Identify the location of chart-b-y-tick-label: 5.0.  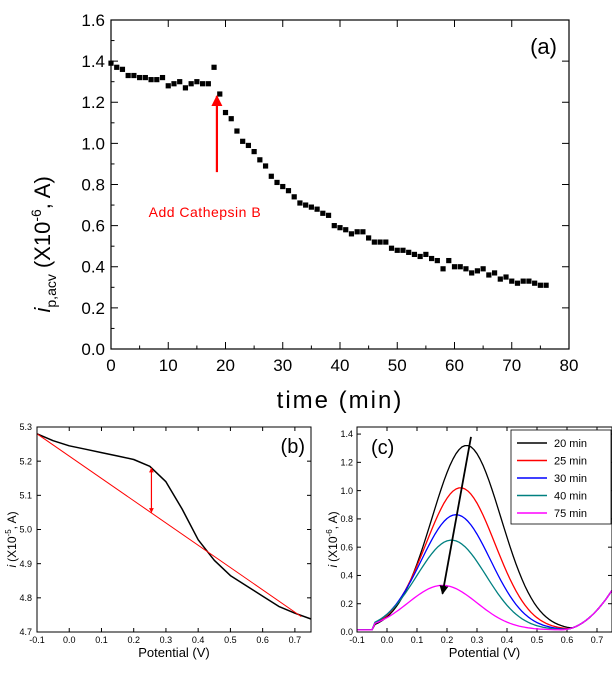
(25, 530).